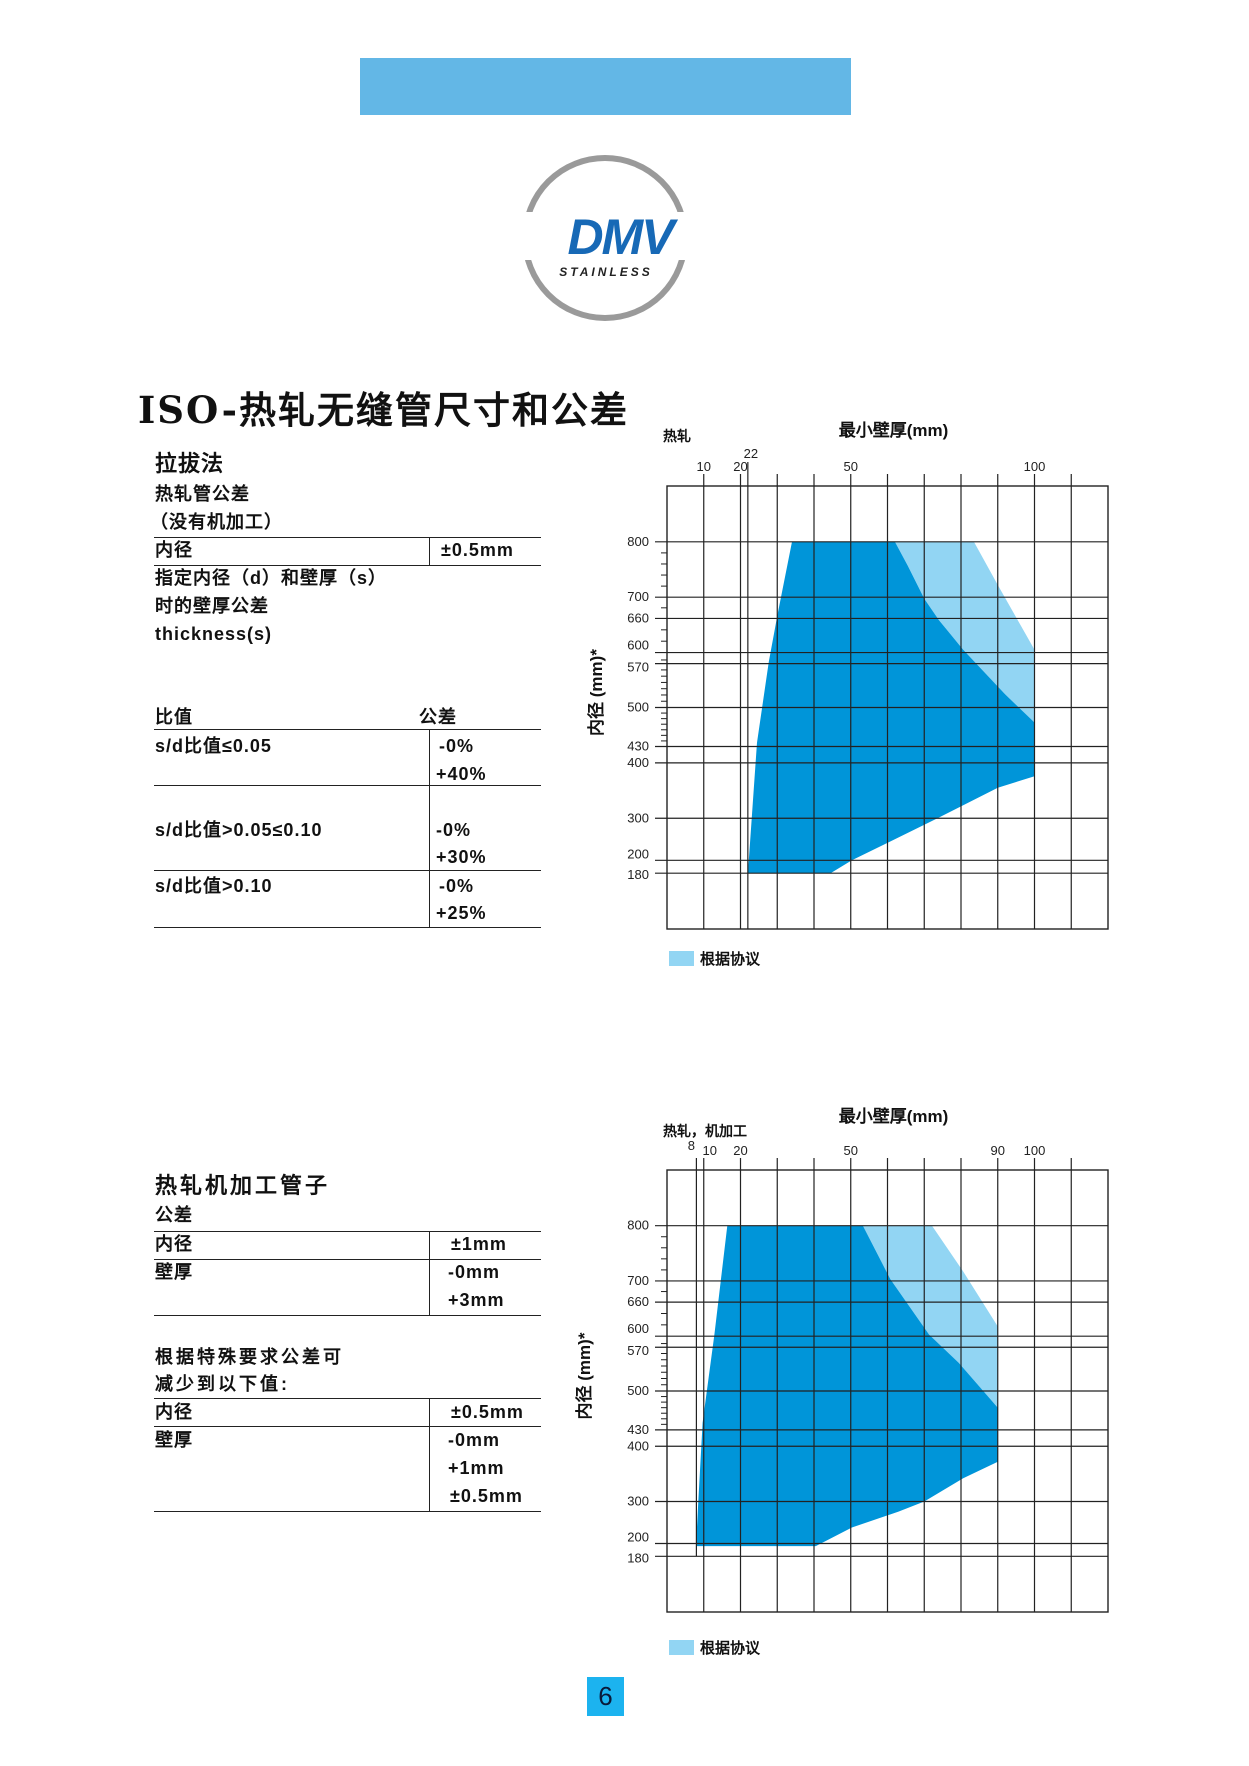  What do you see at coordinates (214, 886) in the screenshot?
I see `ratio-cell: s/d比值>0.10` at bounding box center [214, 886].